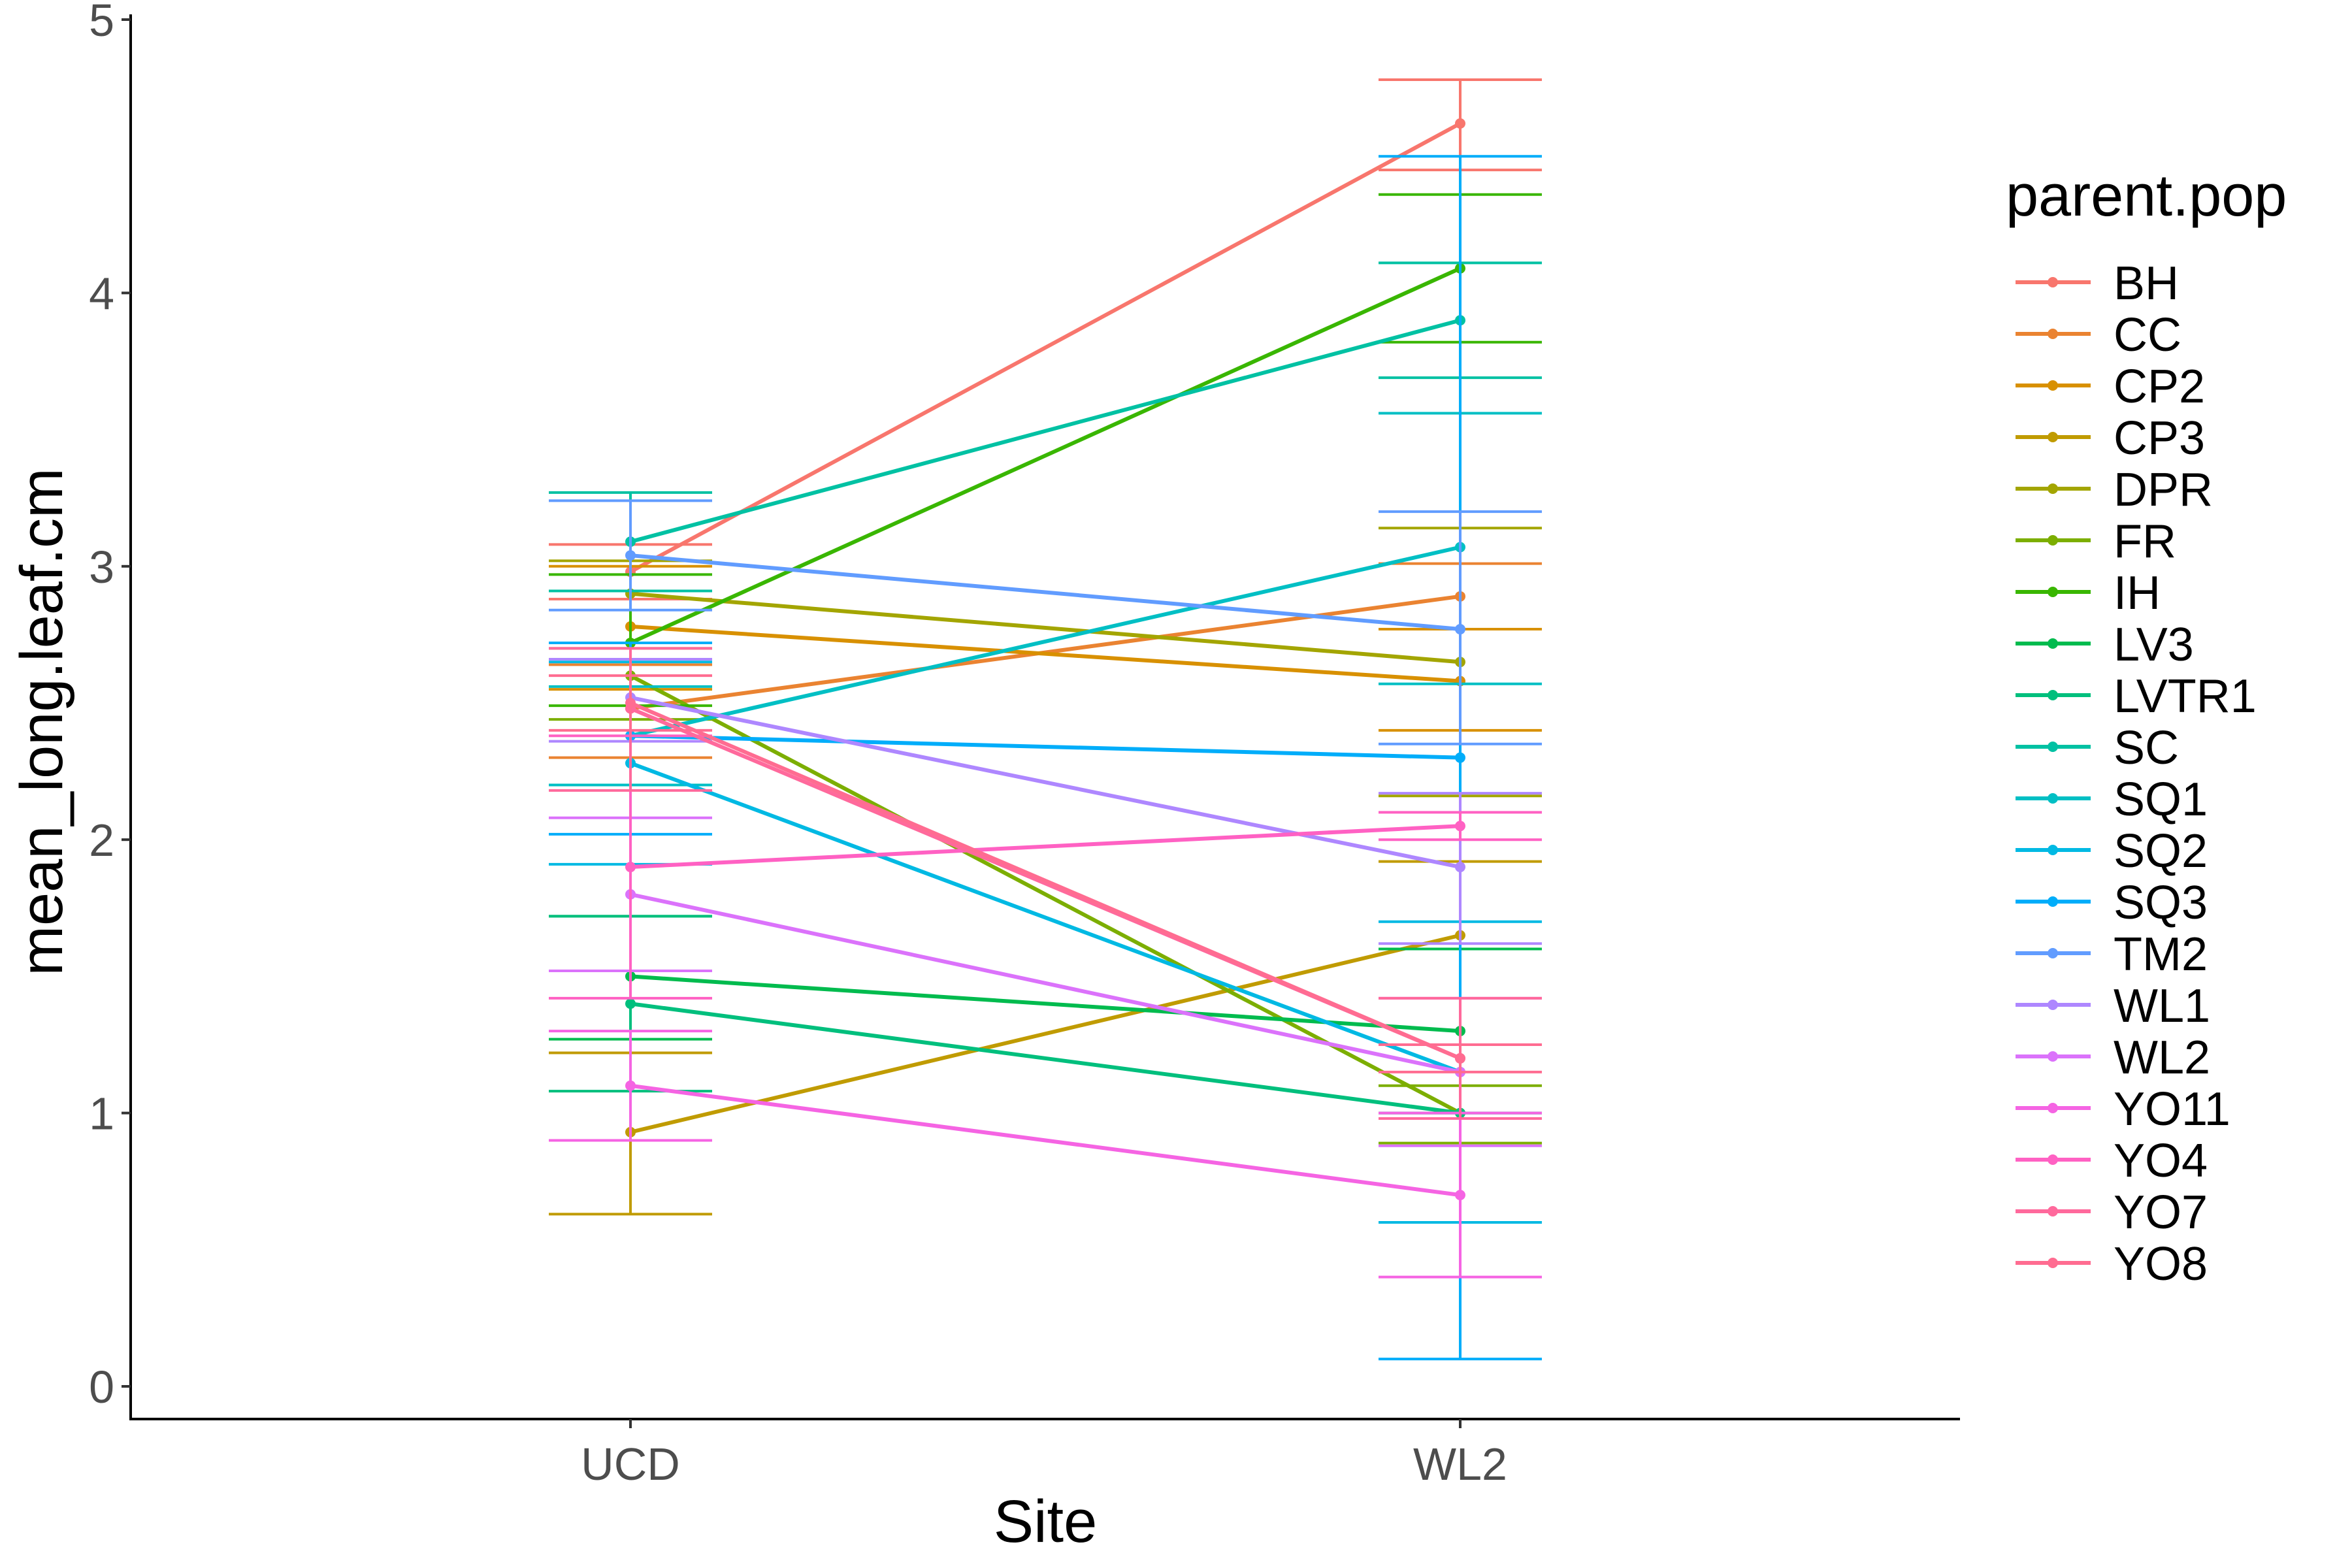 The height and width of the screenshot is (1568, 2352). Describe the element at coordinates (2097, 748) in the screenshot. I see `legend-item-sc: SC` at that location.